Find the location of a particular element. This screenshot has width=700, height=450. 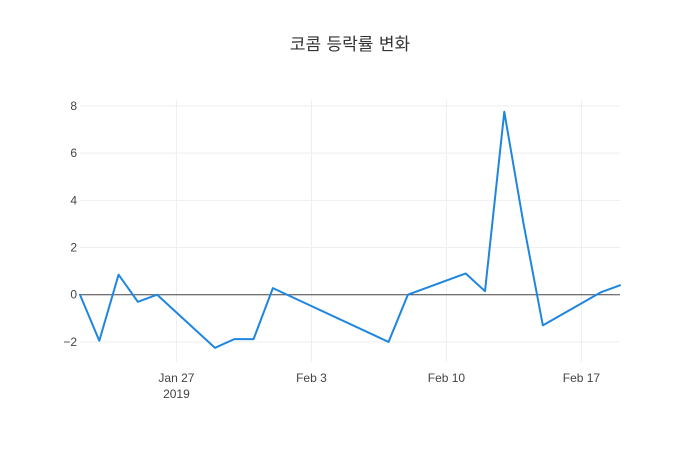

y-tick-label: 4 is located at coordinates (73, 200).